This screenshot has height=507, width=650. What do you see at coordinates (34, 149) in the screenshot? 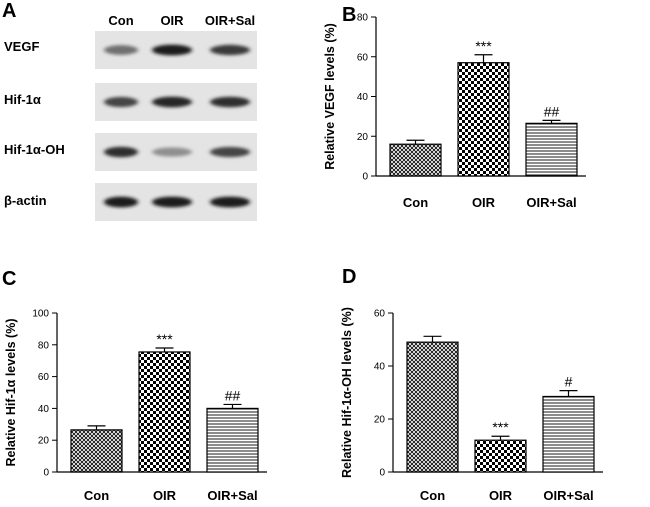
I see `blot-row-label-hif1a-oh: Hif-1α-OH` at bounding box center [34, 149].